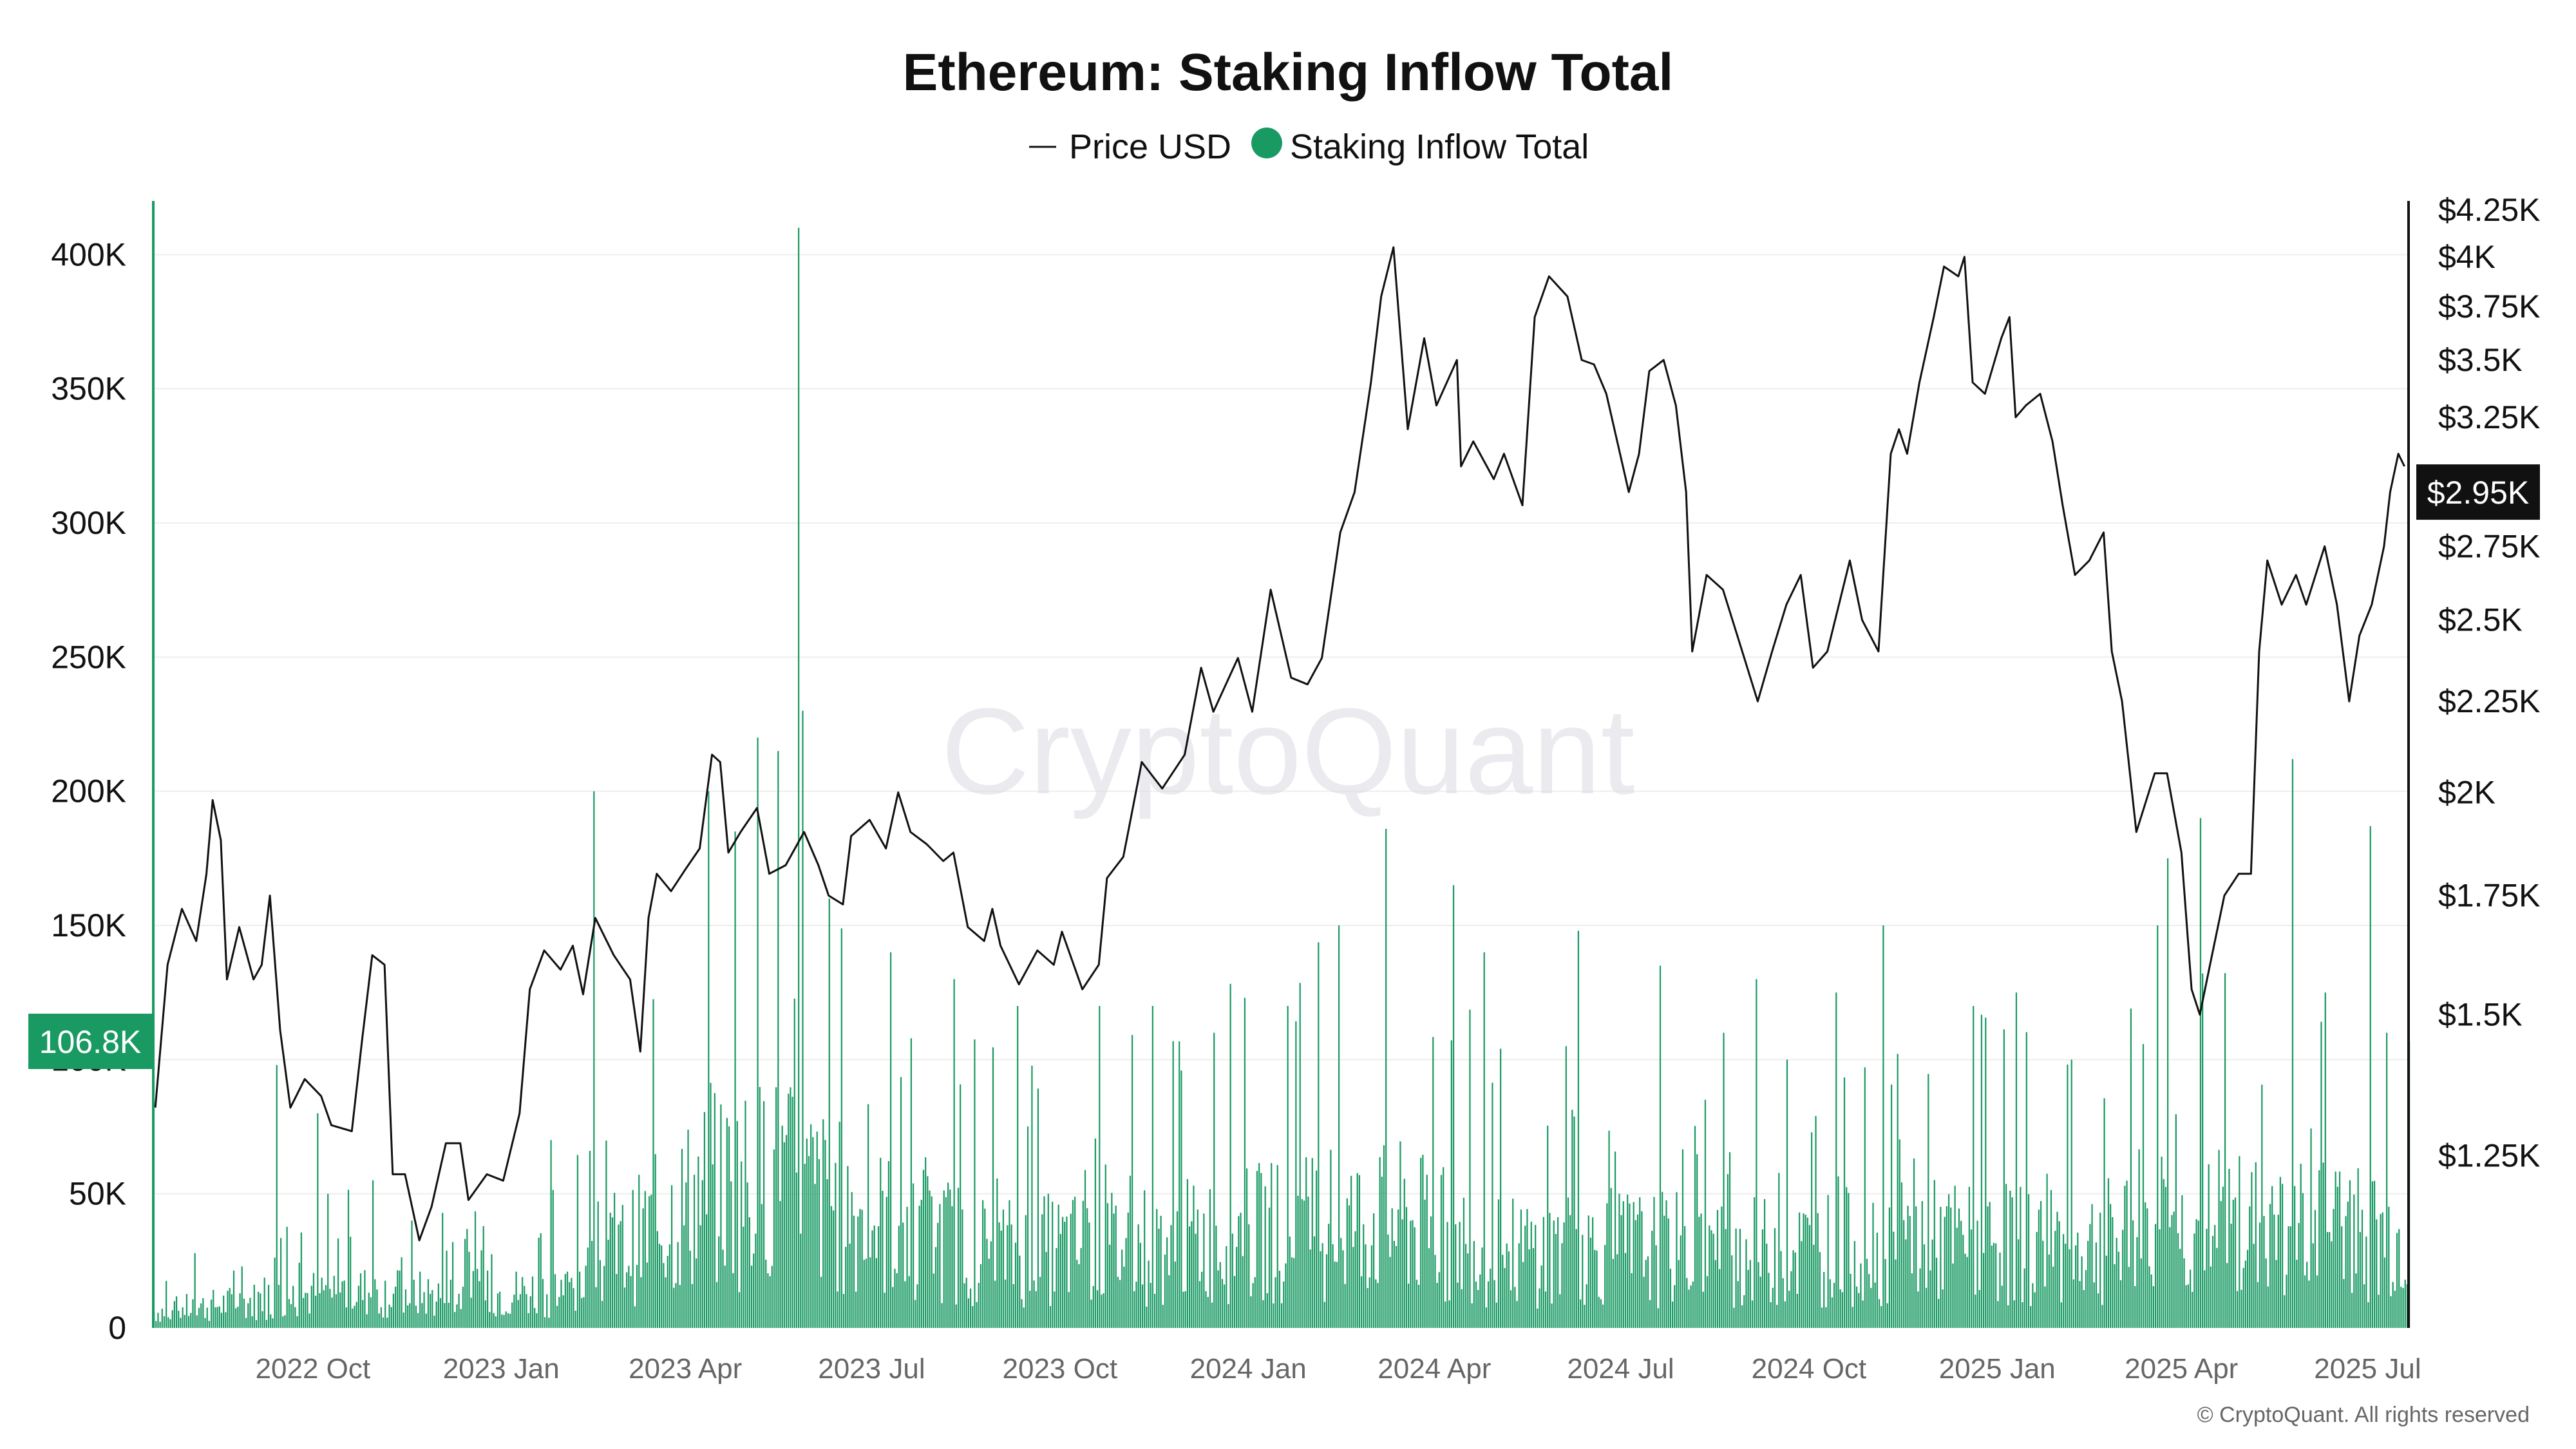  I want to click on right-tick-label: $2.75K, so click(2489, 546).